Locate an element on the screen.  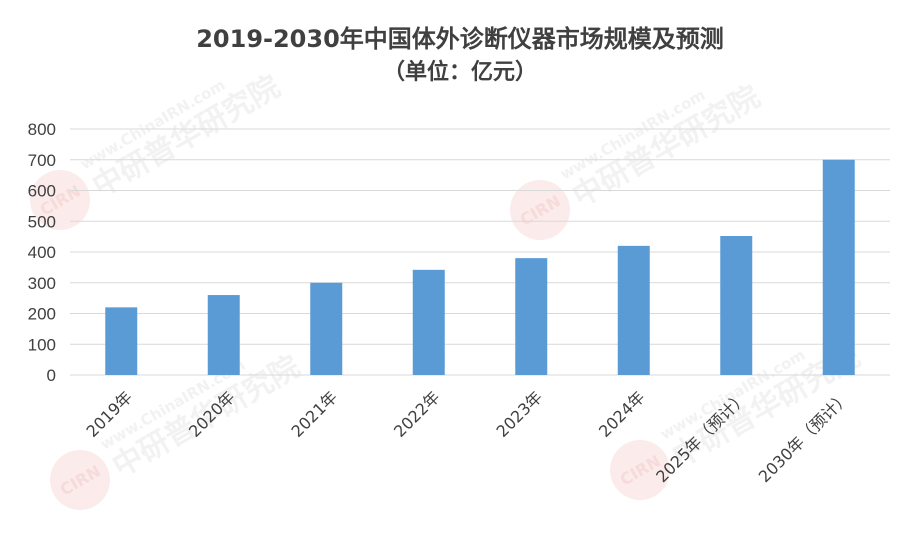
y-tick-label: 700 is located at coordinates (42, 160).